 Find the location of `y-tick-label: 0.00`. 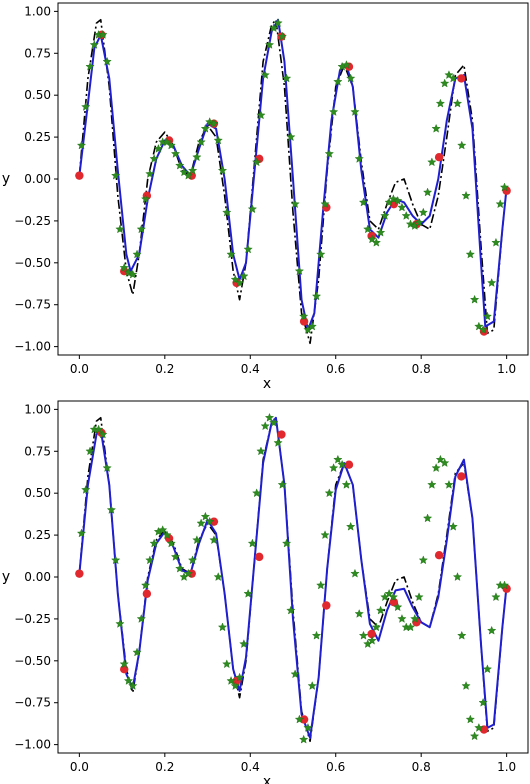

y-tick-label: 0.00 is located at coordinates (37, 577).